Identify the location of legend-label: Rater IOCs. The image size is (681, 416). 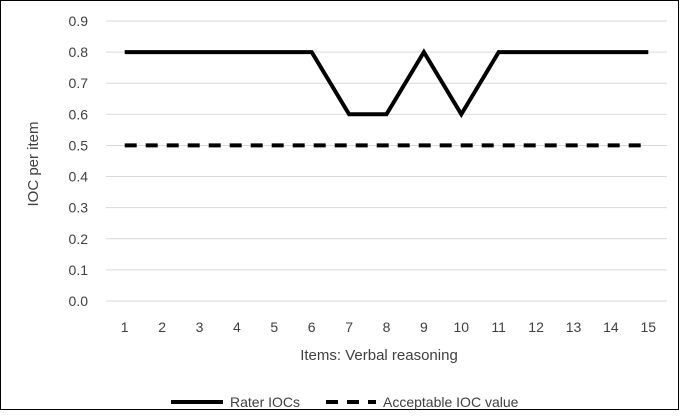
(265, 402).